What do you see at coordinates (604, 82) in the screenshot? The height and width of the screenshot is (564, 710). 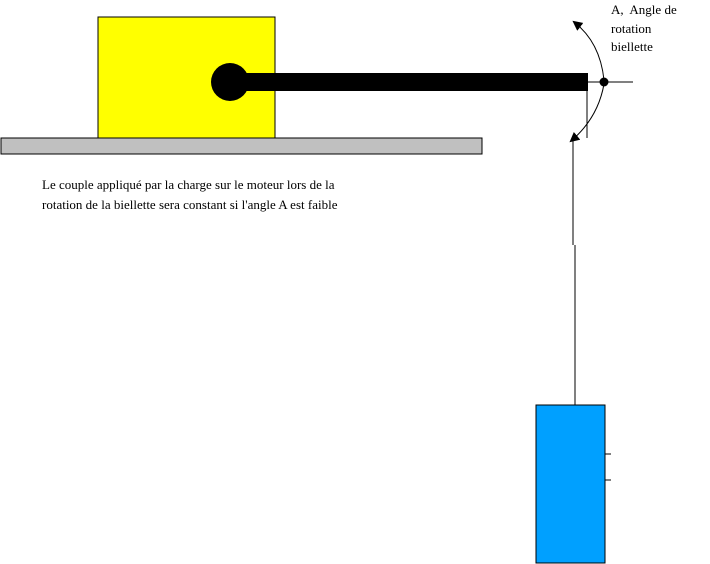 I see `angle-pivot-point` at bounding box center [604, 82].